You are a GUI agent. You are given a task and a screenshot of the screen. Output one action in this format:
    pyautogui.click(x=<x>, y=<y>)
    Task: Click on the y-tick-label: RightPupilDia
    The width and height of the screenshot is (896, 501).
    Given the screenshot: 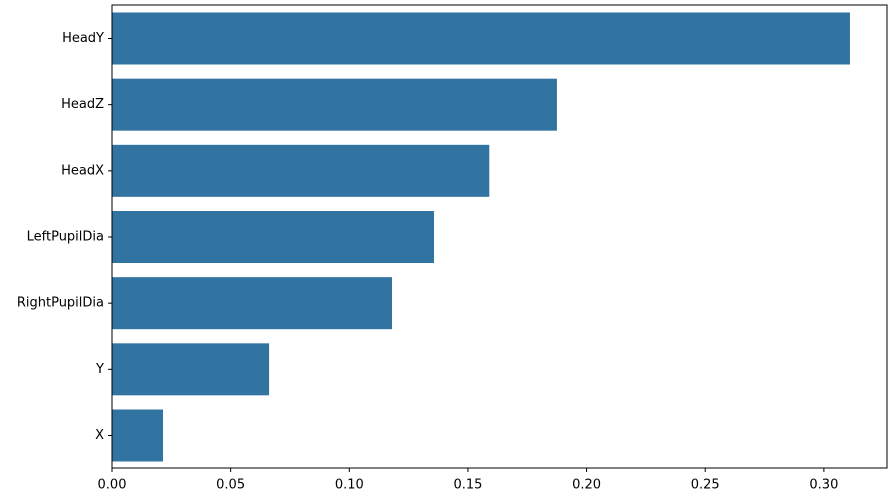 What is the action you would take?
    pyautogui.click(x=60, y=303)
    